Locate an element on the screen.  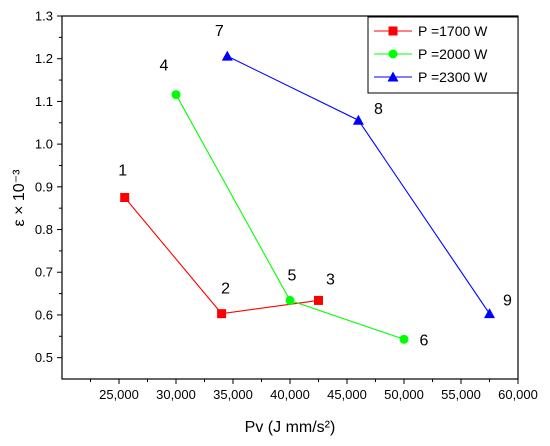
point-label: 1 is located at coordinates (122, 171).